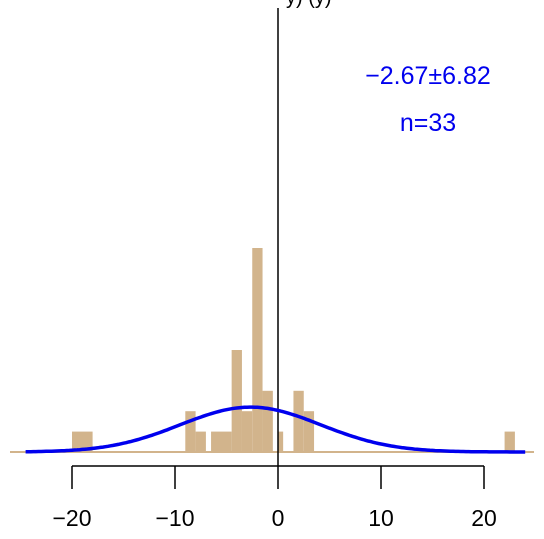 This screenshot has height=539, width=544. I want to click on x-axis: −20 −10 0 10 20, so click(274, 498).